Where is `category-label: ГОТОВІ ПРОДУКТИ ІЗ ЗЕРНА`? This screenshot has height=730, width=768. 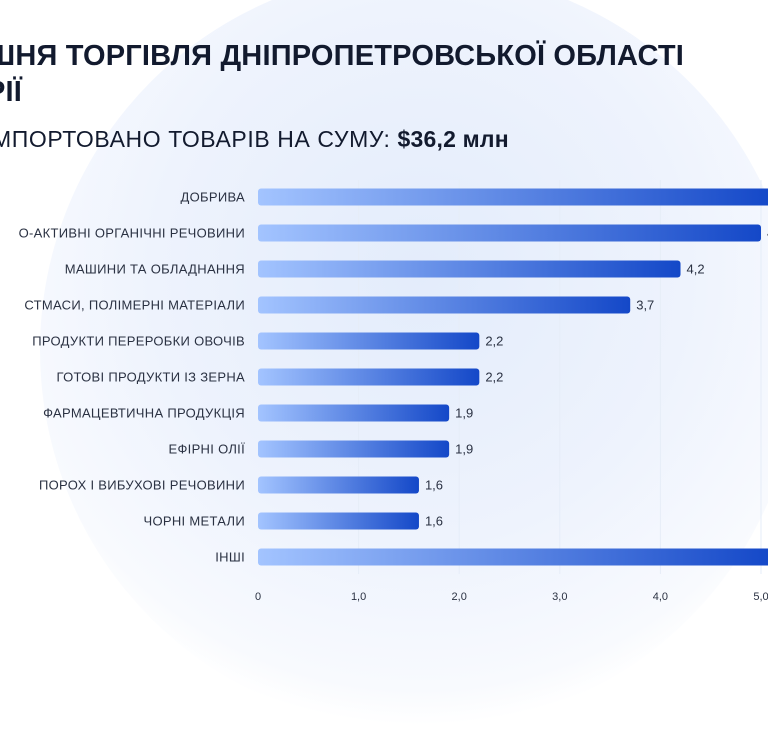
category-label: ГОТОВІ ПРОДУКТИ ІЗ ЗЕРНА is located at coordinates (150, 377).